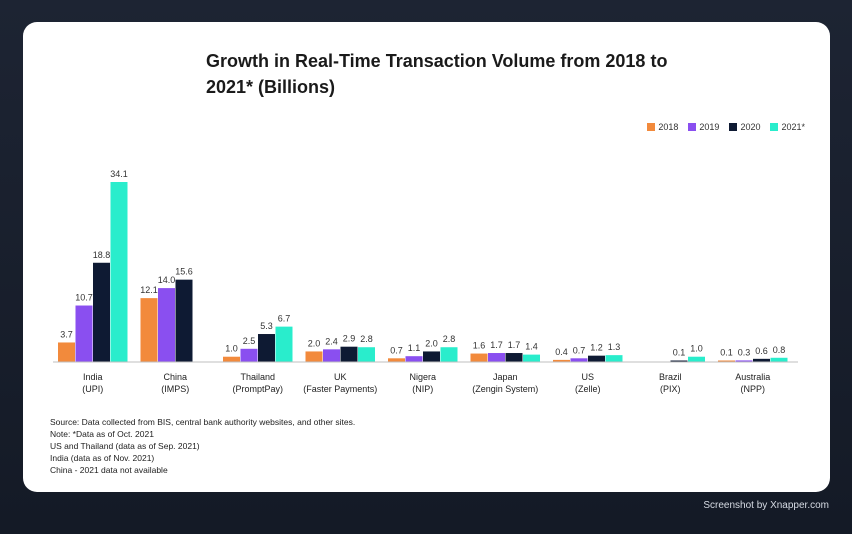  What do you see at coordinates (422, 389) in the screenshot?
I see `x-tick-sublabel: (NIP)` at bounding box center [422, 389].